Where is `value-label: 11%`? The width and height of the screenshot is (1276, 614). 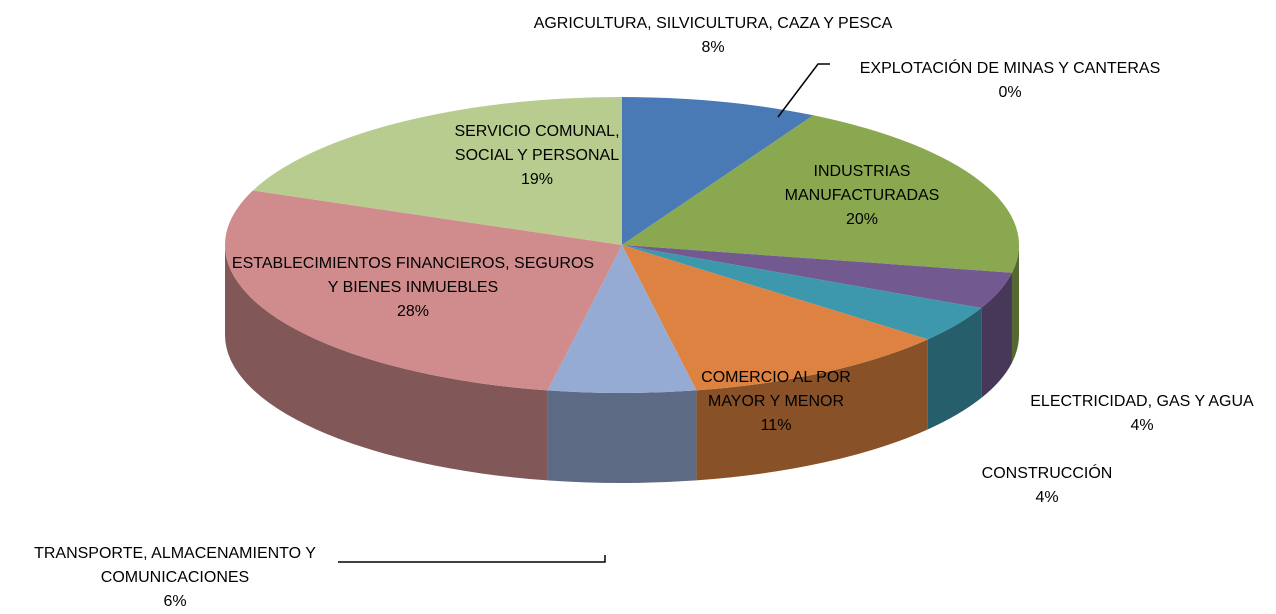 value-label: 11% is located at coordinates (776, 425).